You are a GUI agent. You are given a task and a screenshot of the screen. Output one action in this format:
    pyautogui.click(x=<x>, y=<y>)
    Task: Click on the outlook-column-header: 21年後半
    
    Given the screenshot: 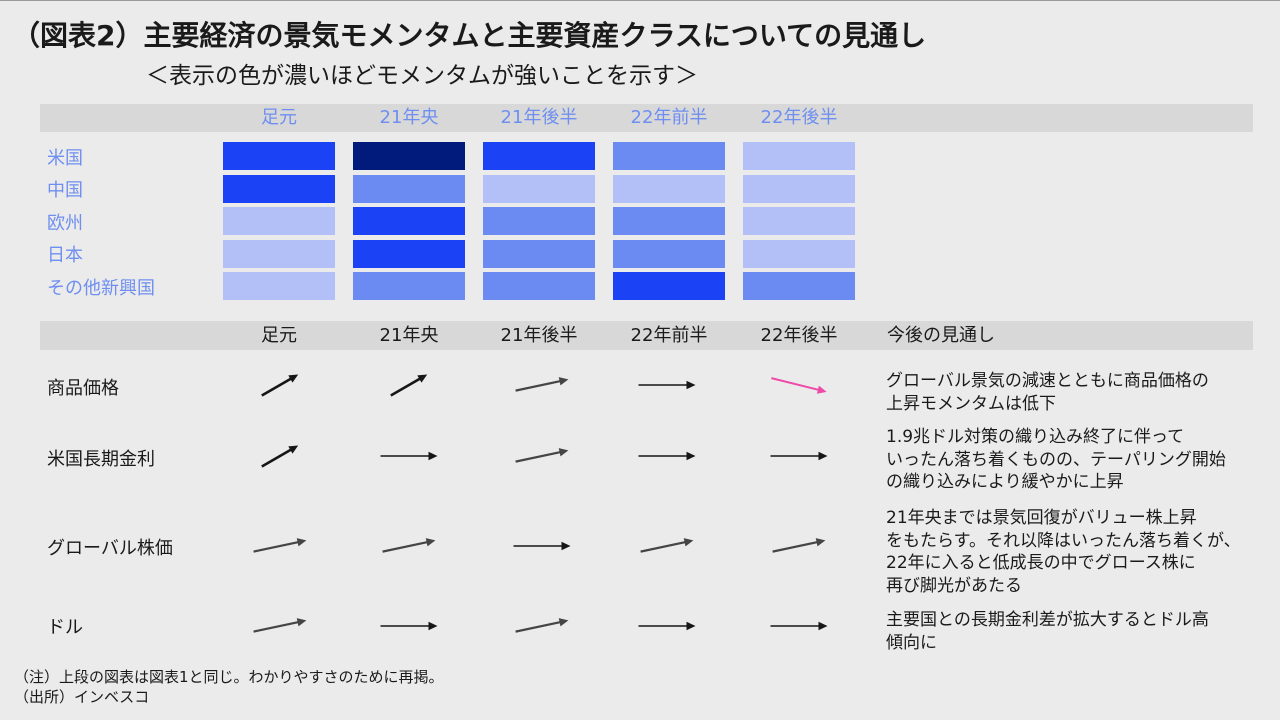 What is the action you would take?
    pyautogui.click(x=539, y=335)
    